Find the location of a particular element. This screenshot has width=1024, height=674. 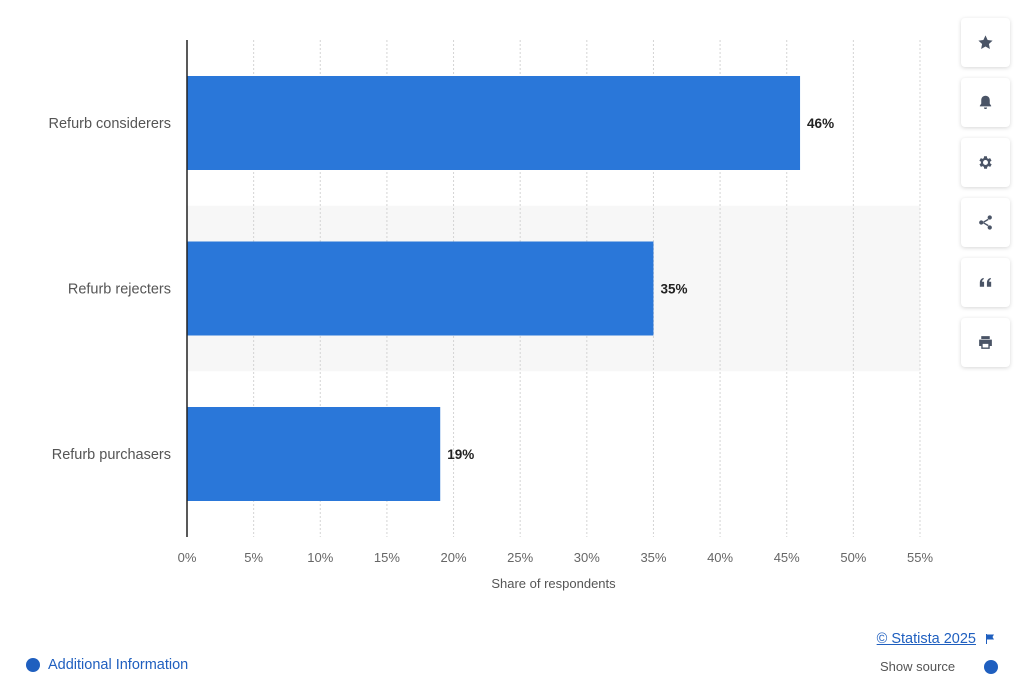

x-axis-title: Share of respondents is located at coordinates (553, 583).